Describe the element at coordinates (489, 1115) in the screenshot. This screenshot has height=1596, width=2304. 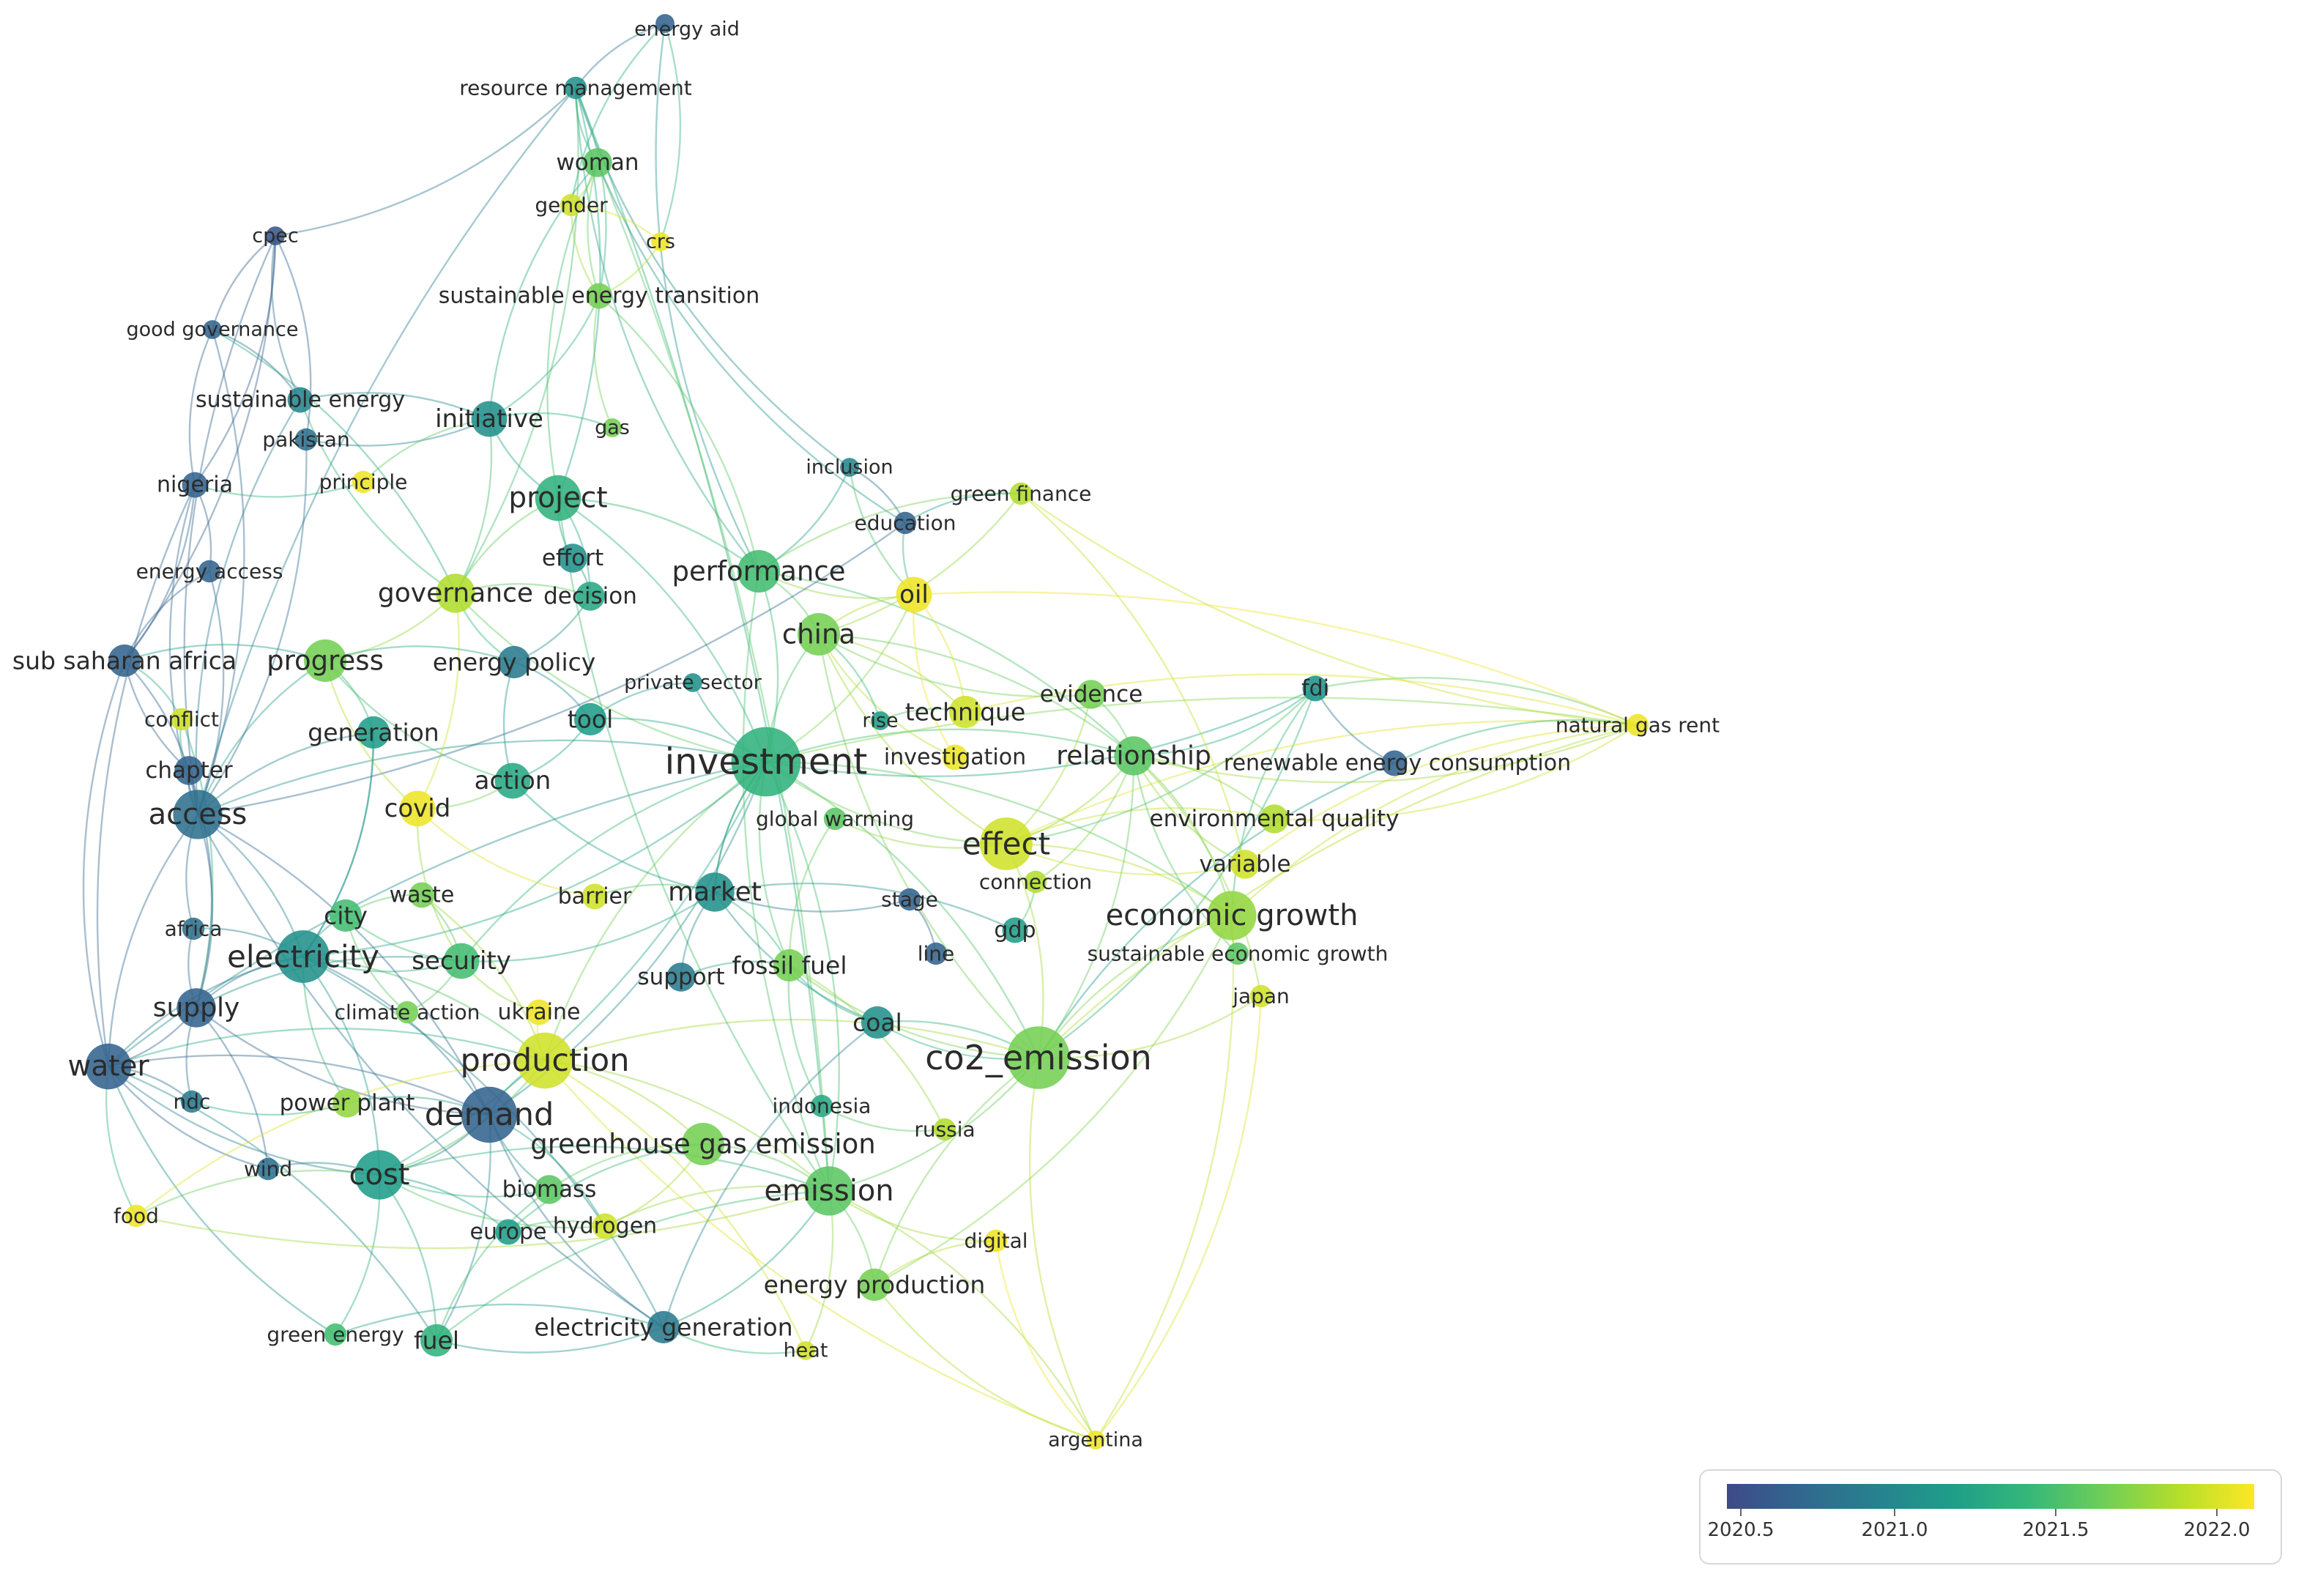
I see `node-demand` at that location.